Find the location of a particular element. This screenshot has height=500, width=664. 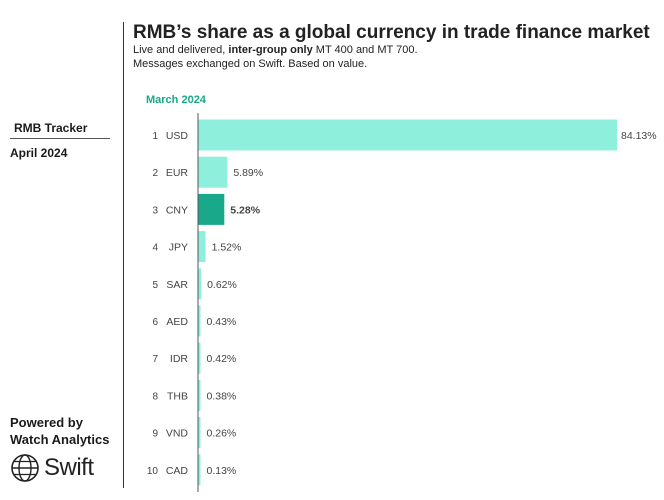

subtitle-prefix: Live and delivered, is located at coordinates (181, 50).